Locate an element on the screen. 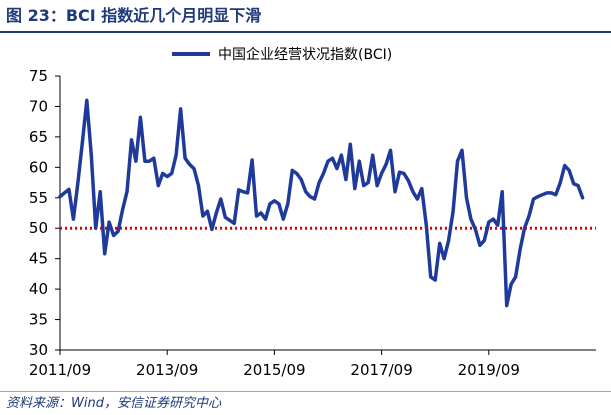 The width and height of the screenshot is (611, 415). figure-title: 图 23：BCI 指数近几个月明显下滑 is located at coordinates (134, 15).